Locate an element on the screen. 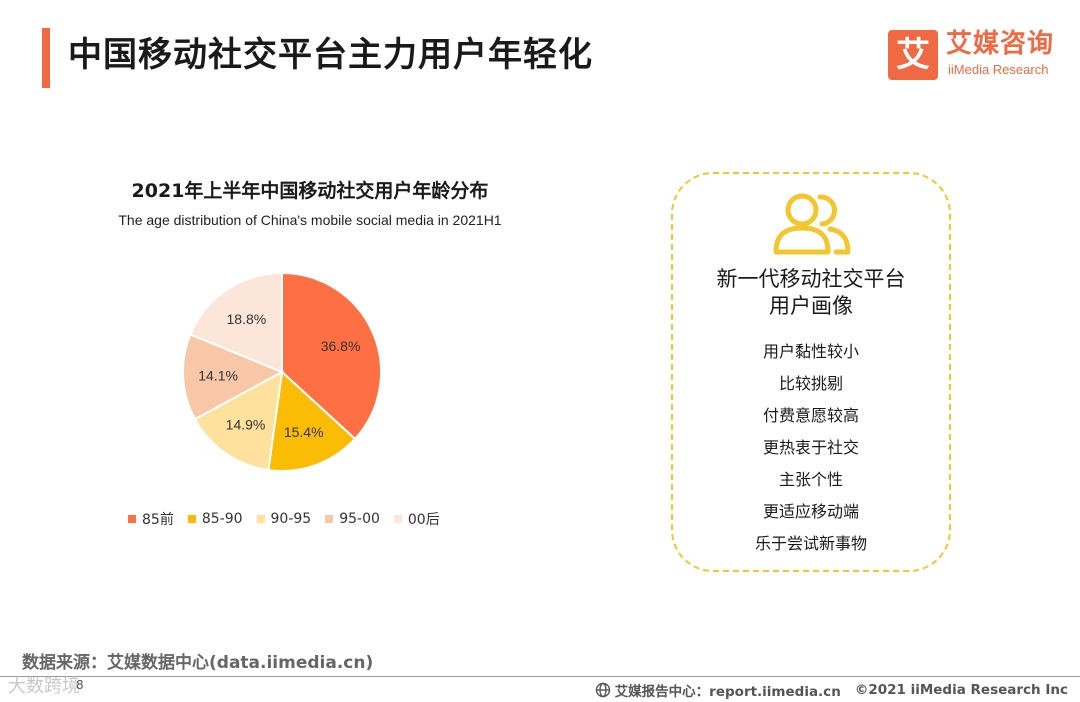 This screenshot has height=702, width=1080. iimedia-logo: 艾 艾媒咨询 iiMedia Research is located at coordinates (978, 55).